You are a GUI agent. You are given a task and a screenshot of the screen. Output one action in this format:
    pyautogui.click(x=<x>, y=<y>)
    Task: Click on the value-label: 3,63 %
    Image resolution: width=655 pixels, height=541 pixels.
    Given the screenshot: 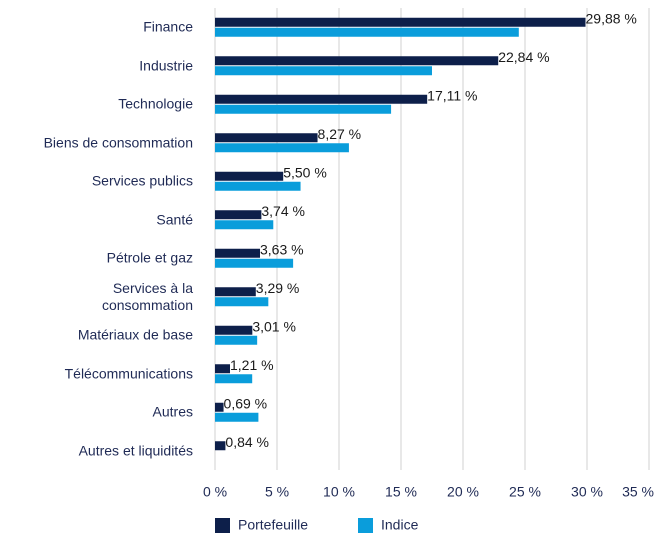 What is the action you would take?
    pyautogui.click(x=282, y=249)
    